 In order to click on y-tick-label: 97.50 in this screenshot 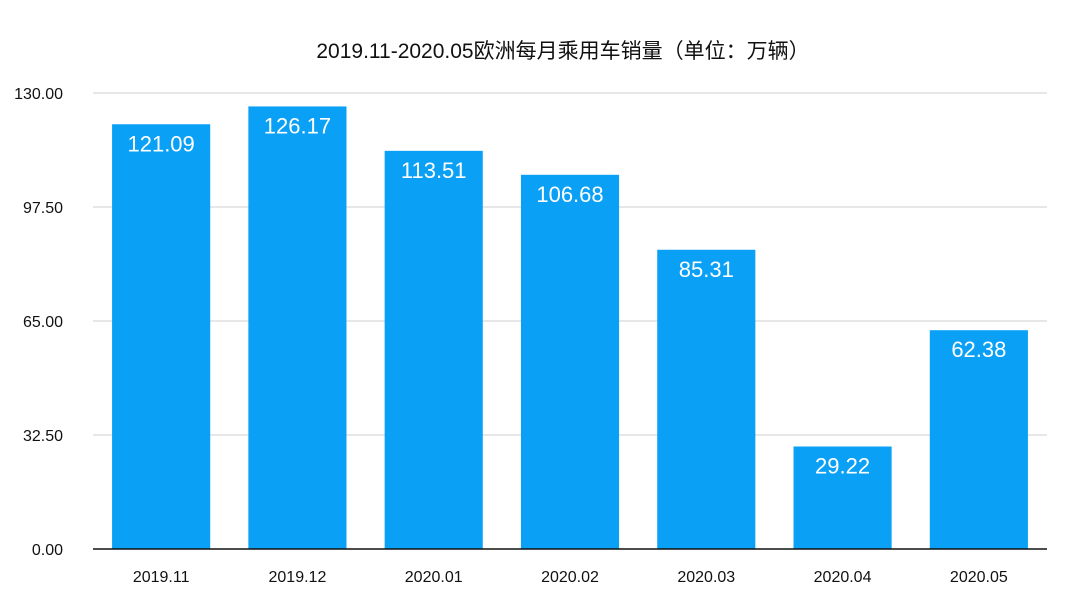, I will do `click(43, 208)`.